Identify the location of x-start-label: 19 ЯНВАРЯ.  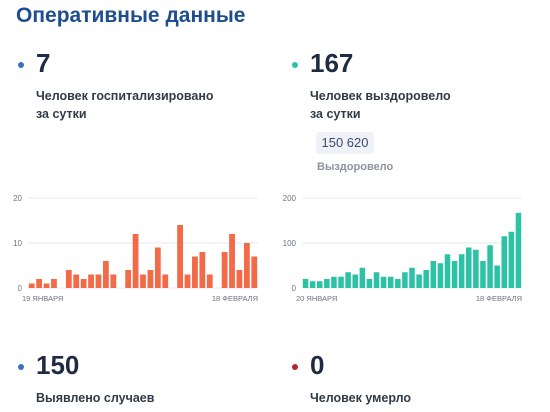
(42, 298).